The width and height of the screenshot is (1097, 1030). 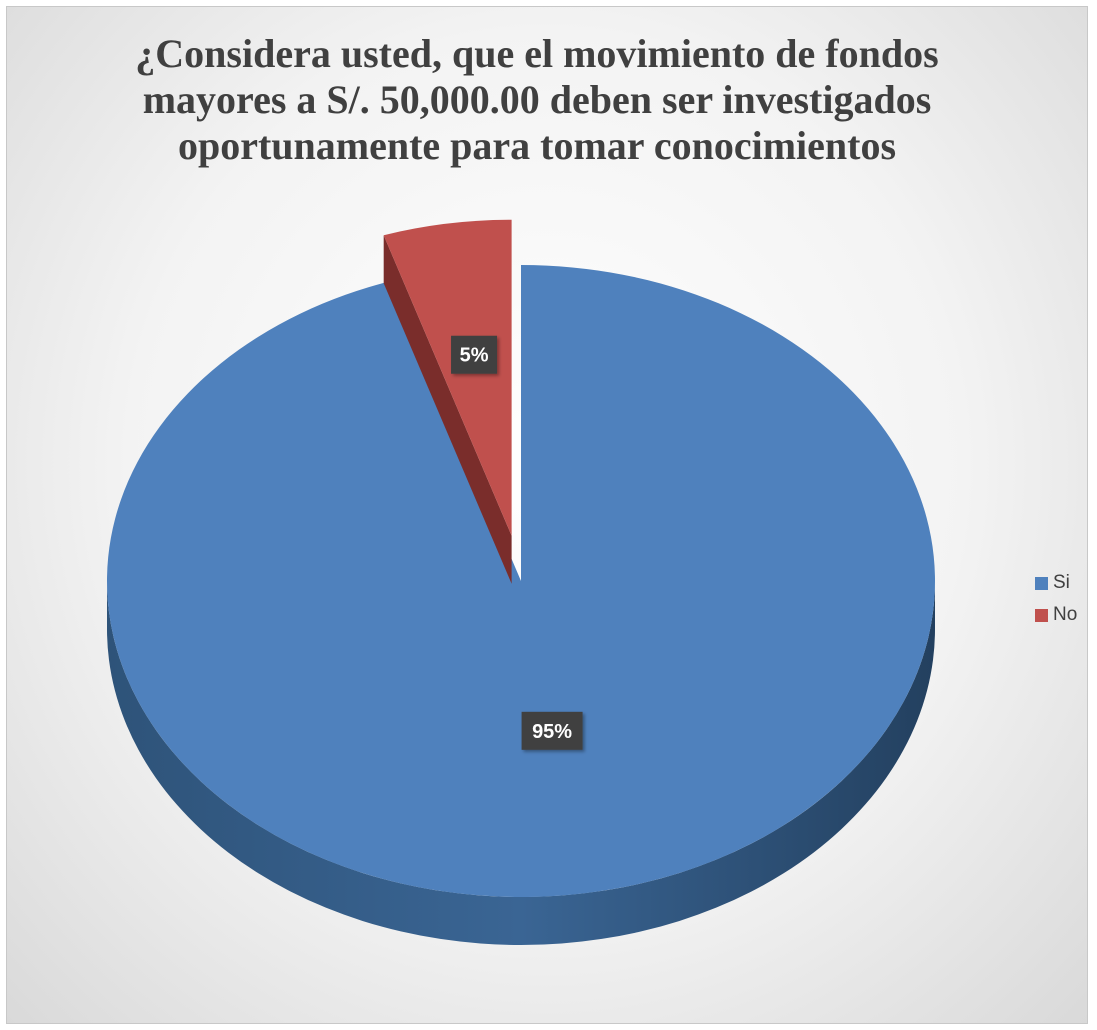 I want to click on data-label-no: 5%, so click(x=474, y=354).